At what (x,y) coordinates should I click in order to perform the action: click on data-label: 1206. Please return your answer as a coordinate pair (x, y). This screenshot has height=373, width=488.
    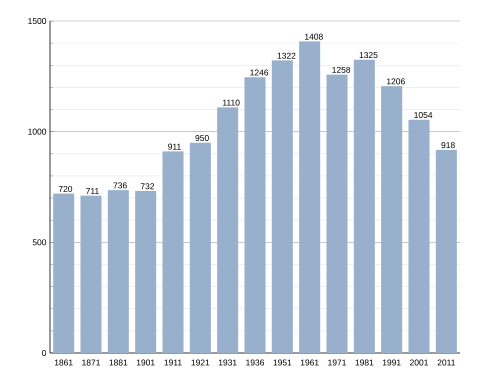
    Looking at the image, I should click on (396, 81).